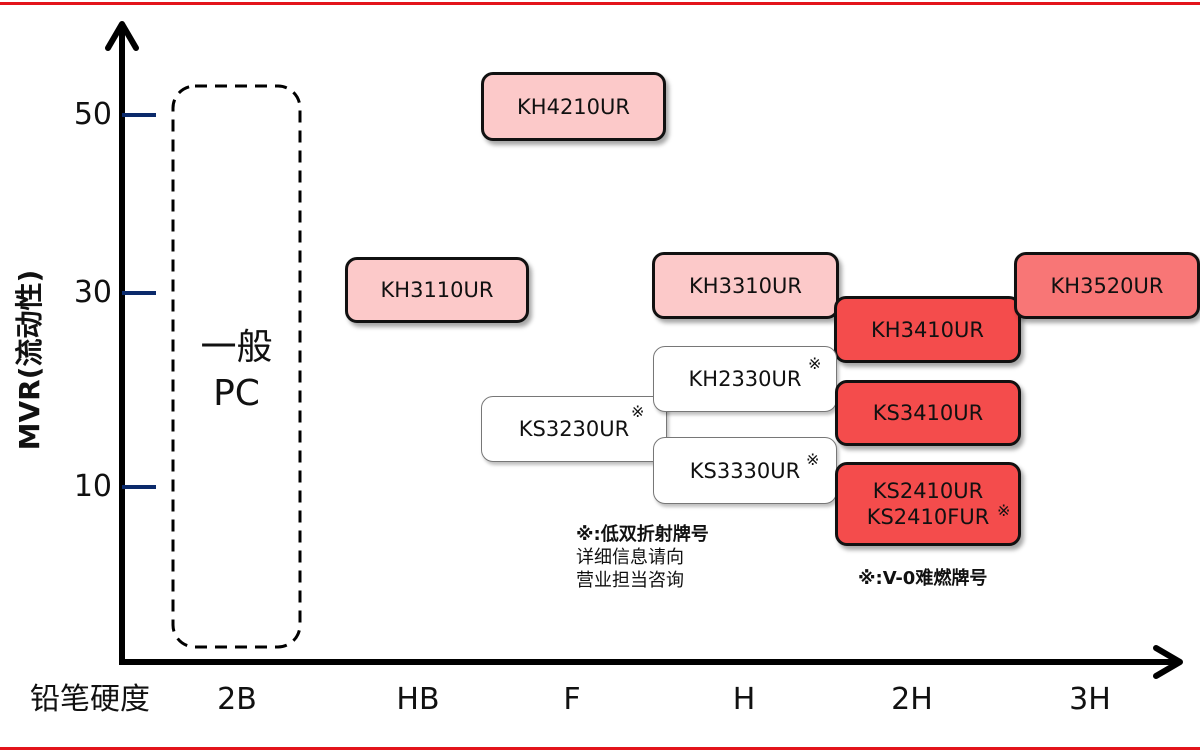 This screenshot has height=755, width=1200. What do you see at coordinates (236, 347) in the screenshot?
I see `general-pc-line1: 一般` at bounding box center [236, 347].